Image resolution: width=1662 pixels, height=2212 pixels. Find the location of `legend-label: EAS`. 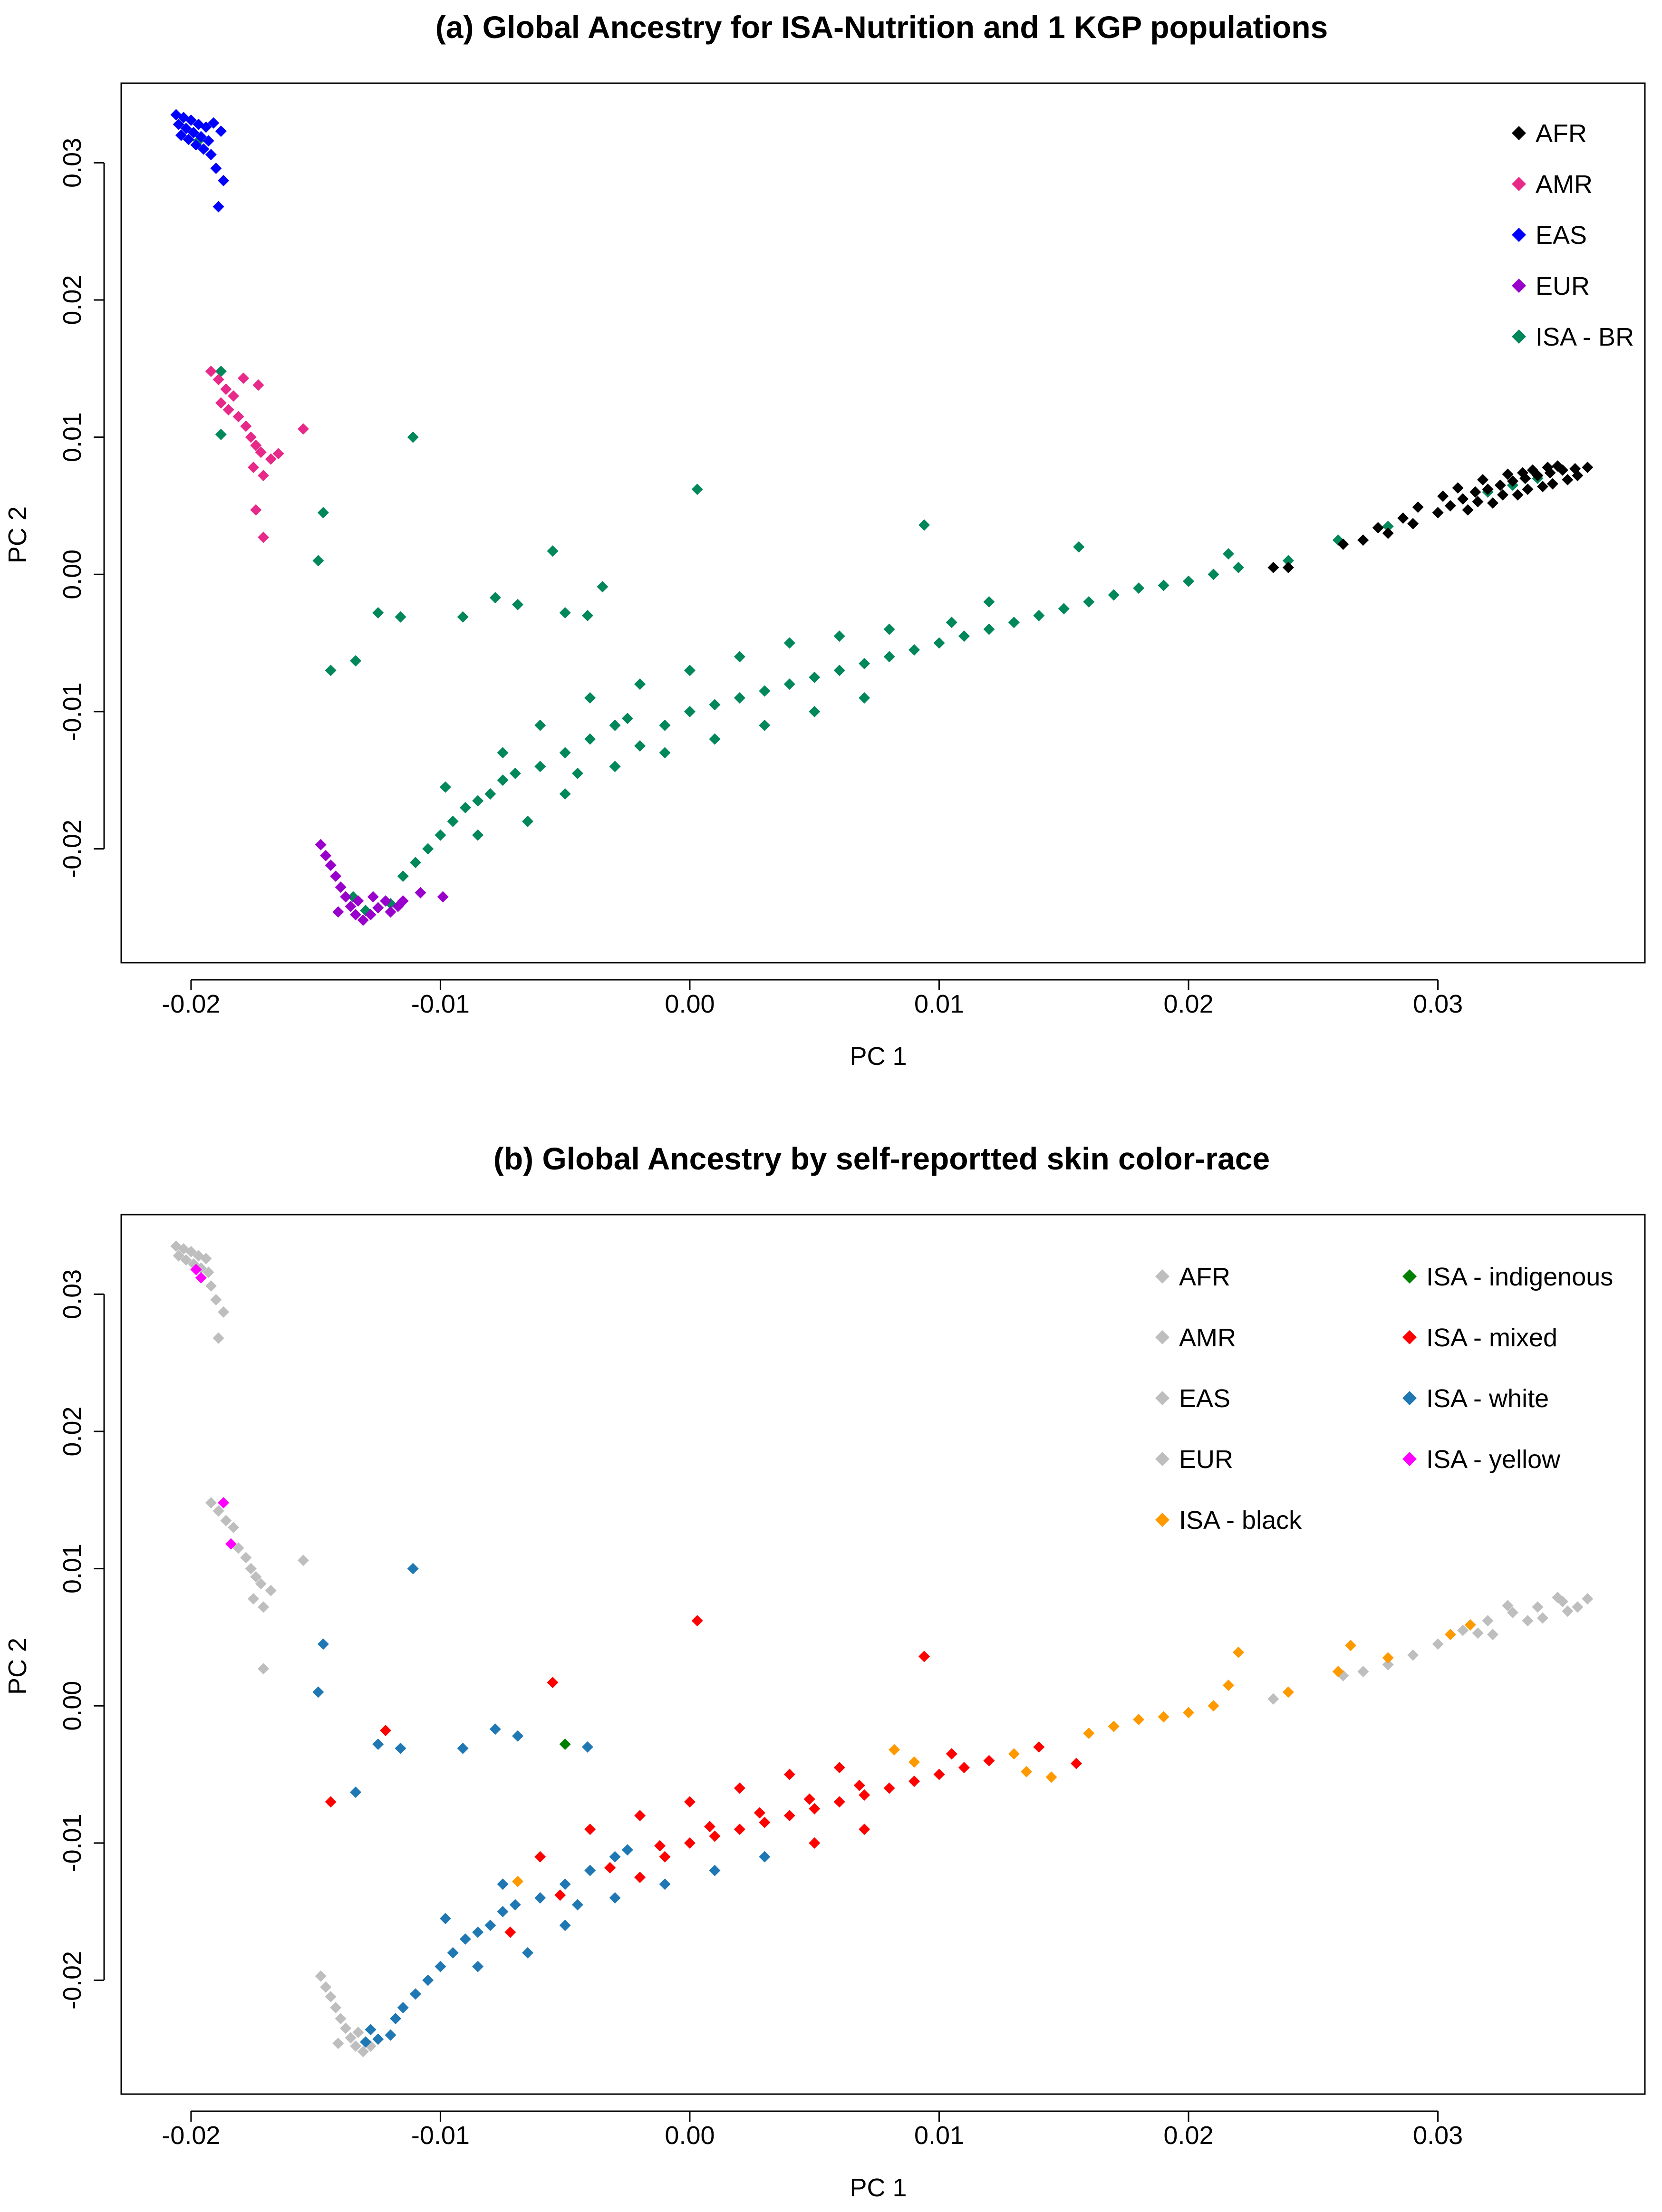

legend-label: EAS is located at coordinates (1204, 1398).